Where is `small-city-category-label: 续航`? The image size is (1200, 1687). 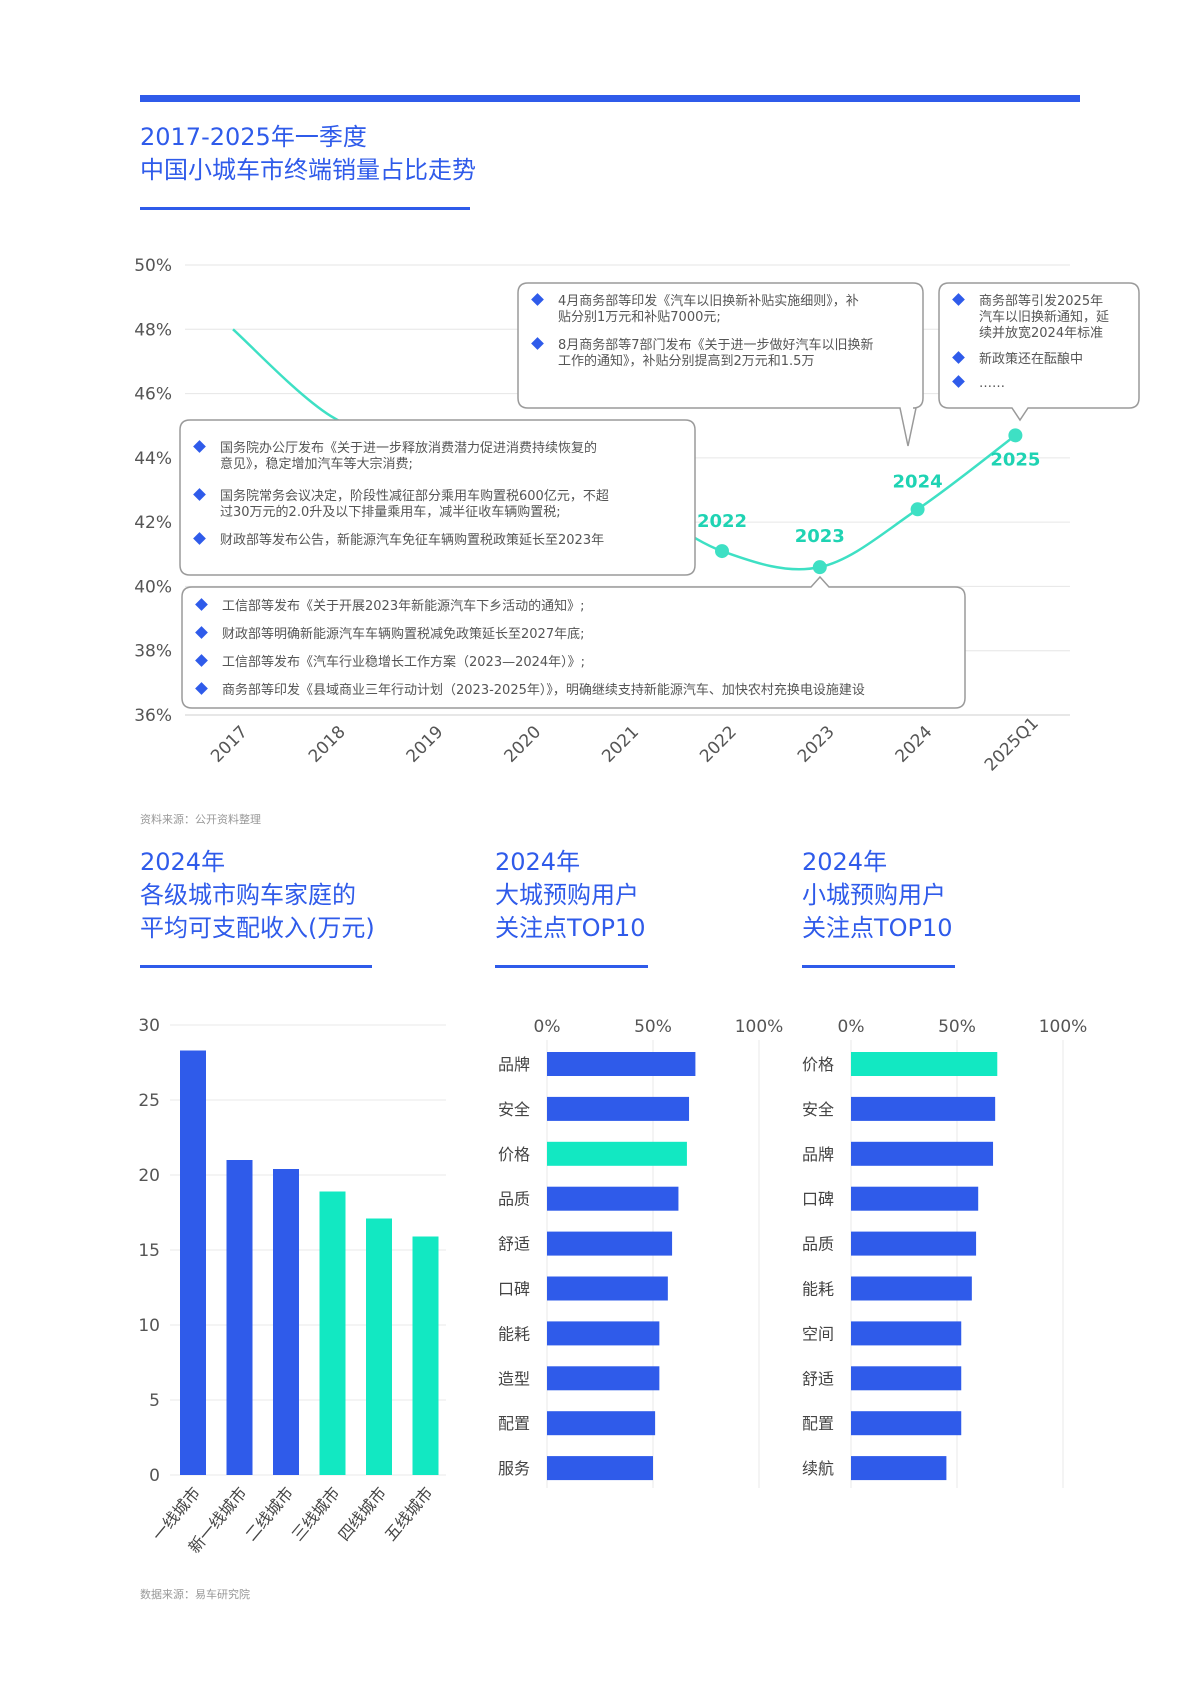 small-city-category-label: 续航 is located at coordinates (818, 1468).